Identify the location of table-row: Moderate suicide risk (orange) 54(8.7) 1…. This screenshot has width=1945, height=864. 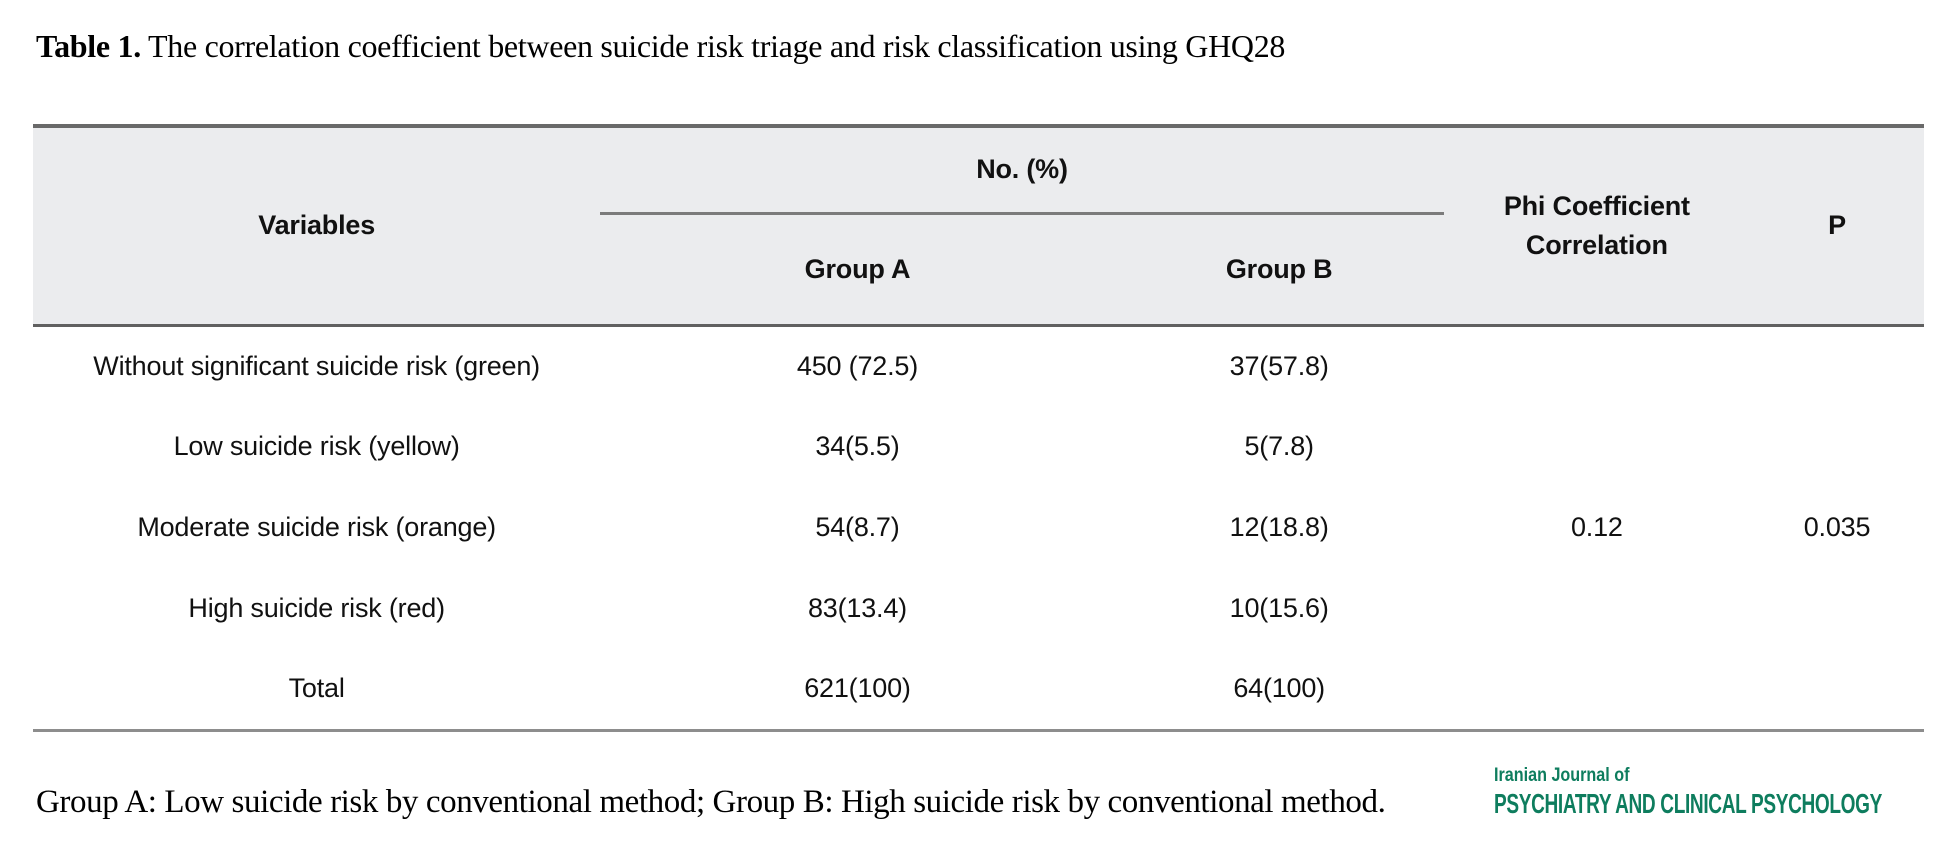
(978, 527).